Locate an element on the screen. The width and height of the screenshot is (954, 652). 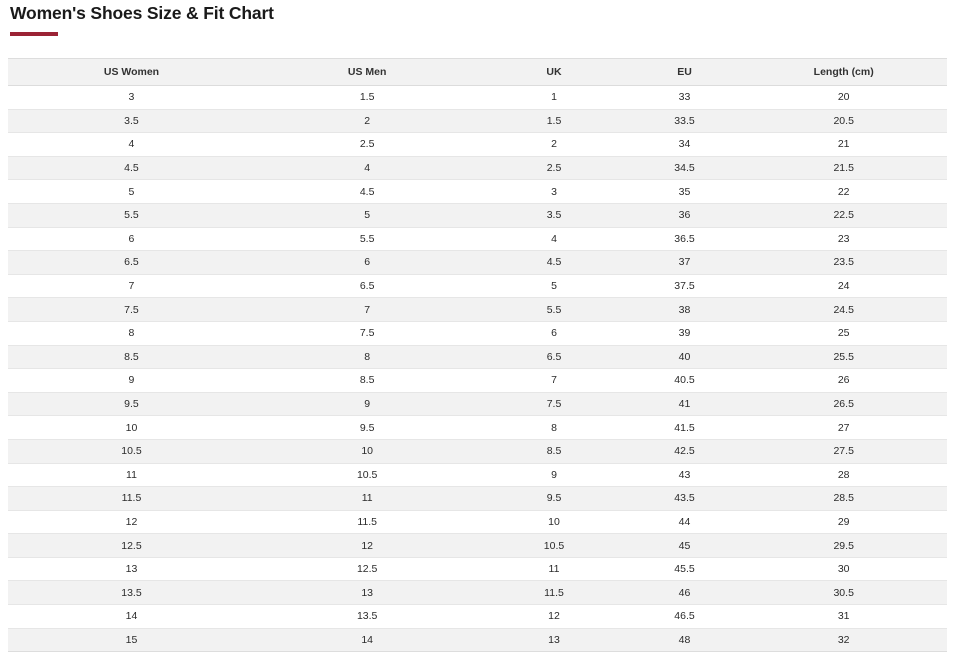
table-row: 5.5 5 3.5 36 22.5 is located at coordinates (477, 215).